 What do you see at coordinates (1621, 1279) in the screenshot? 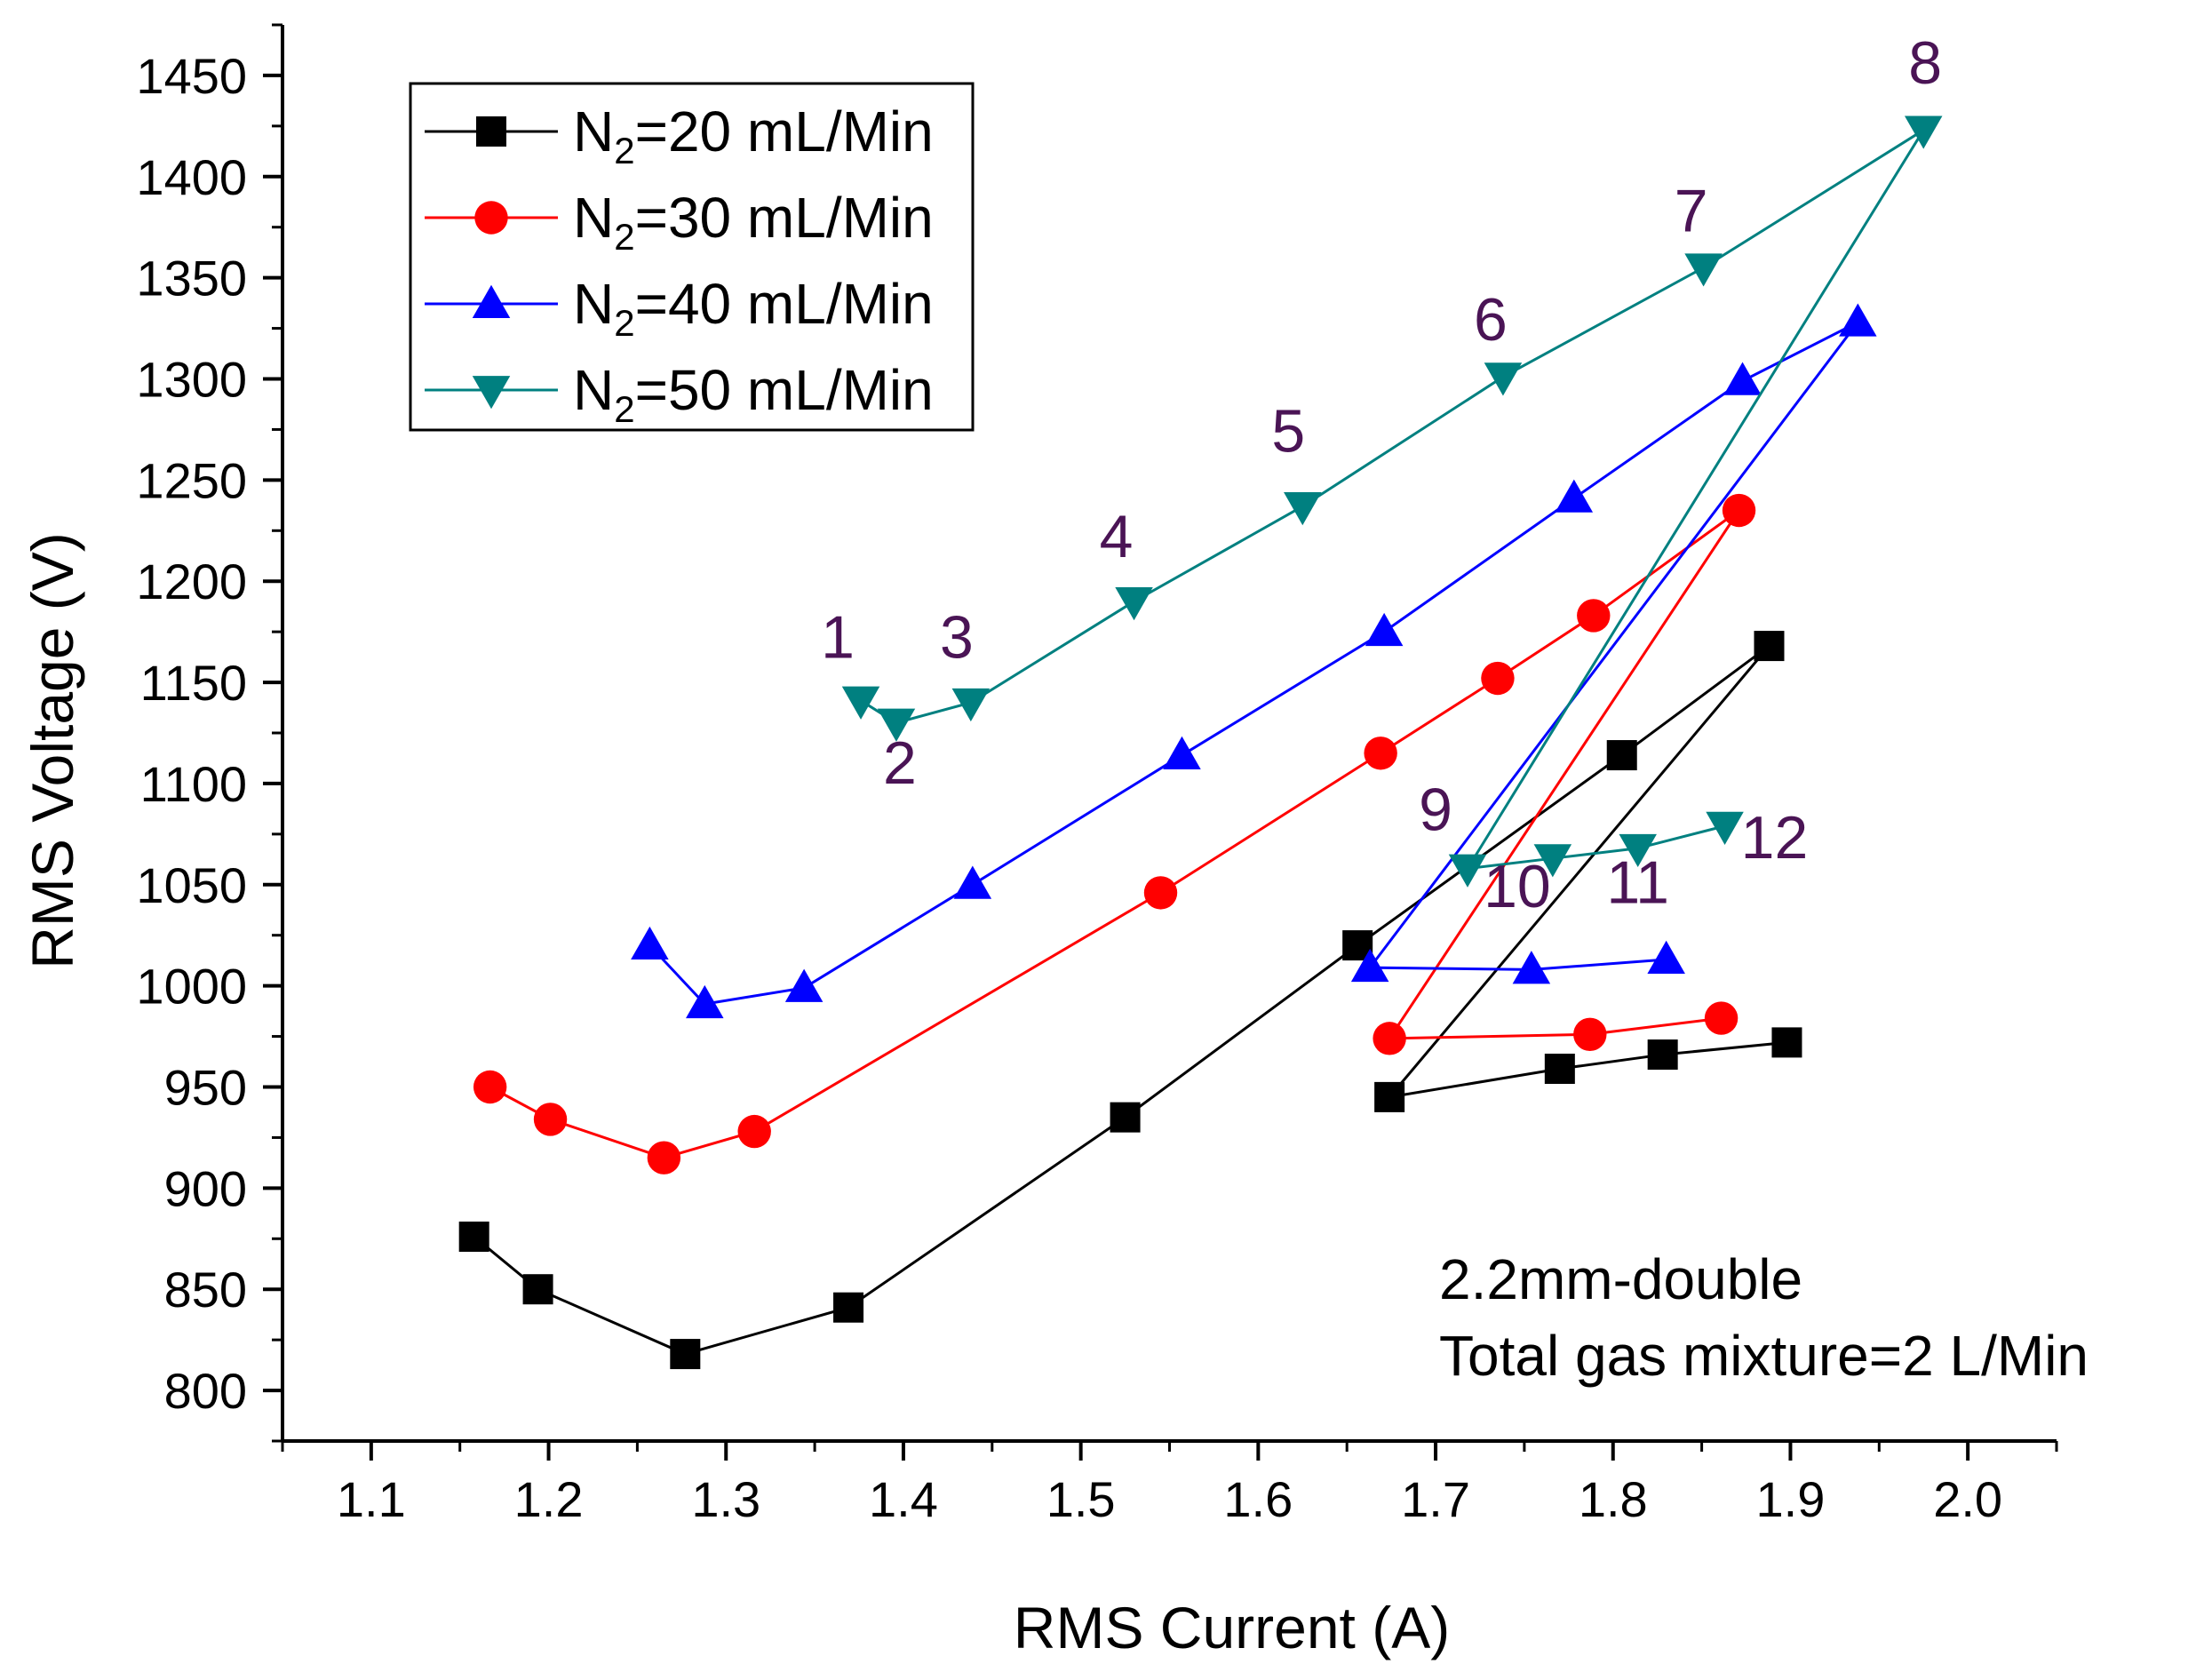
I see `annotation-line-1: 2.2mm-double` at bounding box center [1621, 1279].